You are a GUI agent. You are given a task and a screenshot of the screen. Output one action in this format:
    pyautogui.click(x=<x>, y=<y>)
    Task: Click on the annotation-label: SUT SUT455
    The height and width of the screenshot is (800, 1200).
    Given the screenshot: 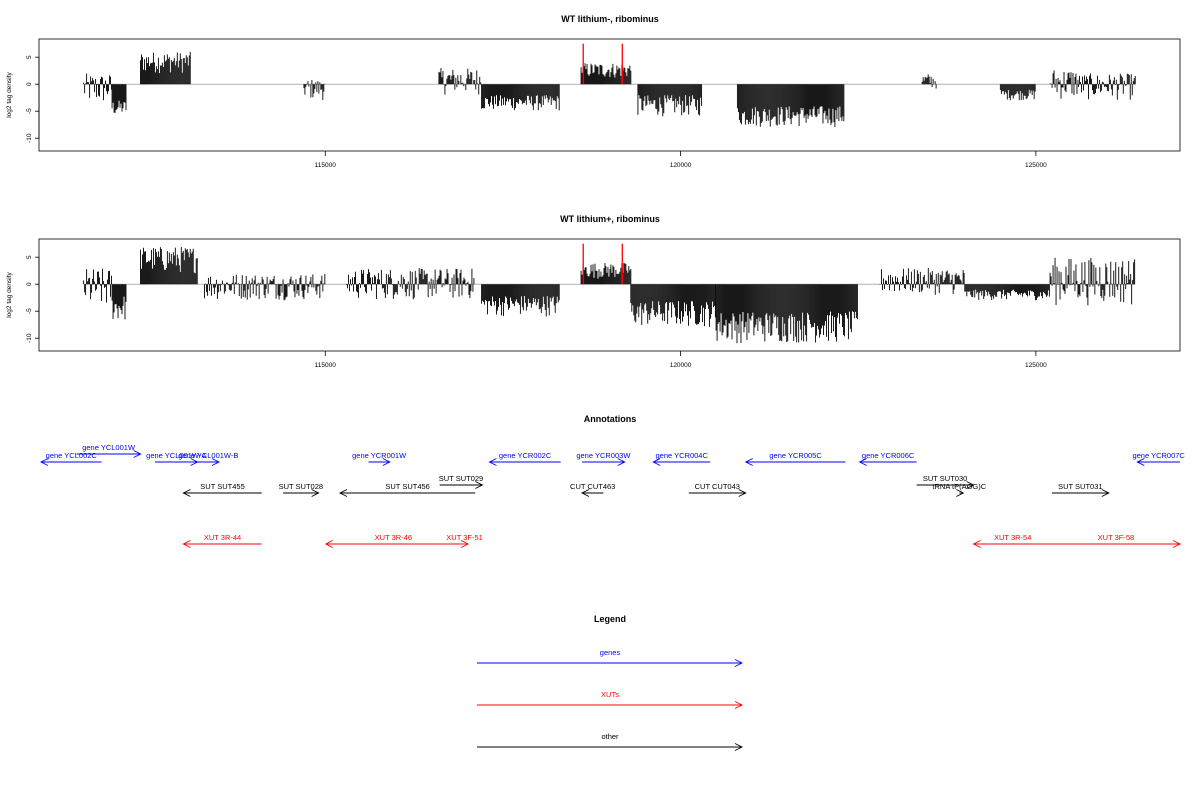 What is the action you would take?
    pyautogui.click(x=222, y=486)
    